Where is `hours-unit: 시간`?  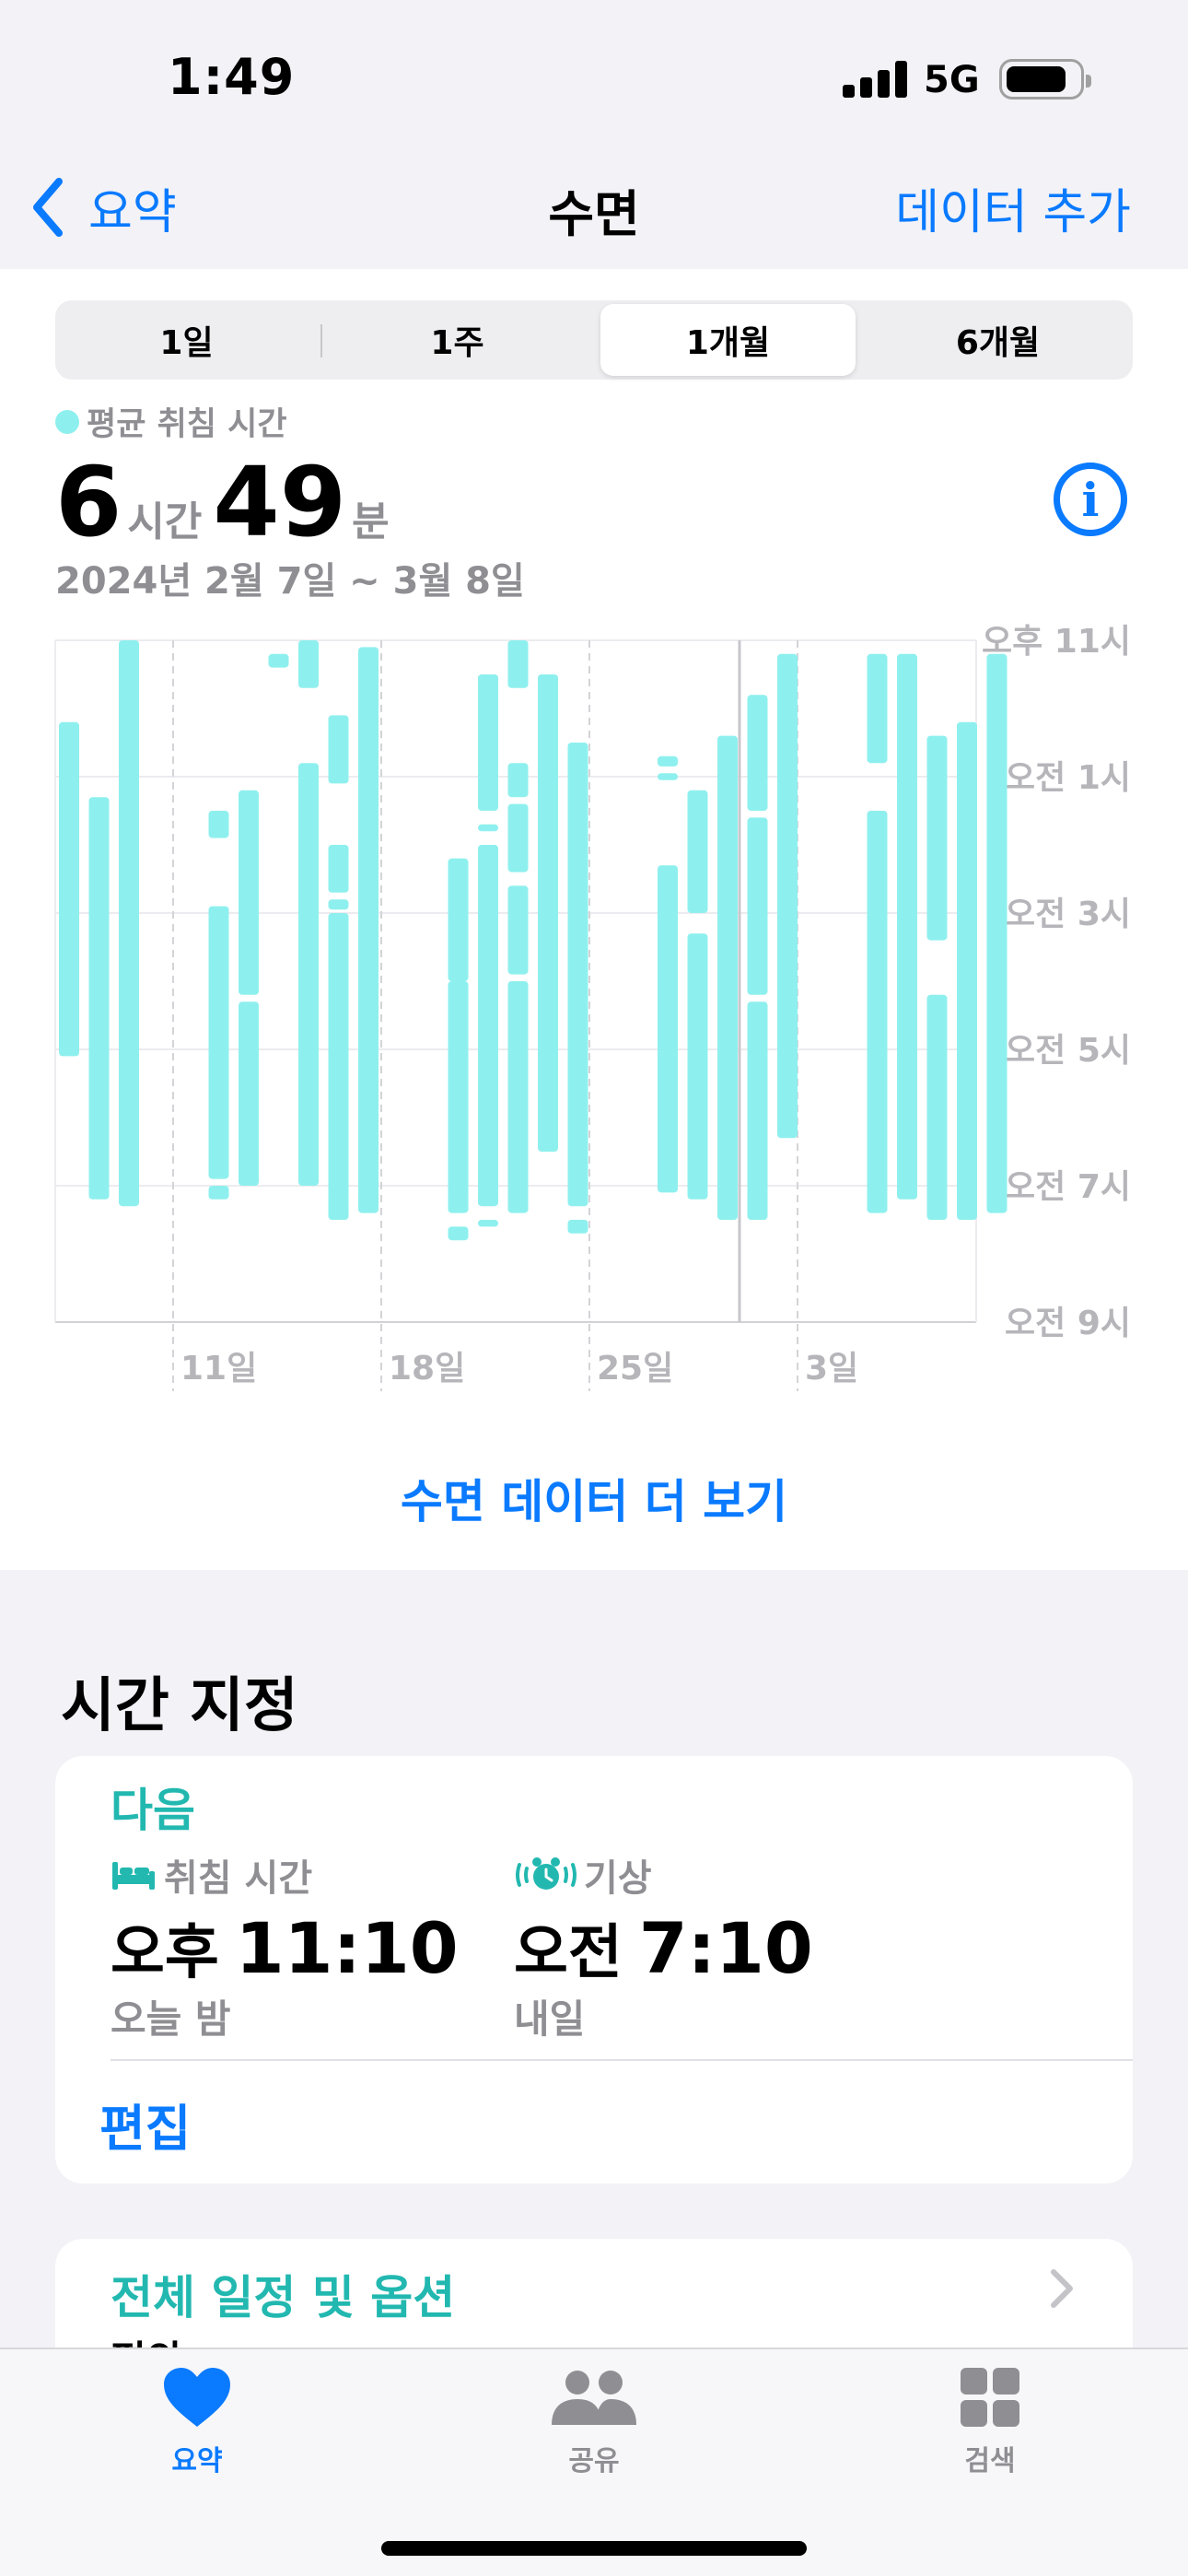
hours-unit: 시간 is located at coordinates (165, 521).